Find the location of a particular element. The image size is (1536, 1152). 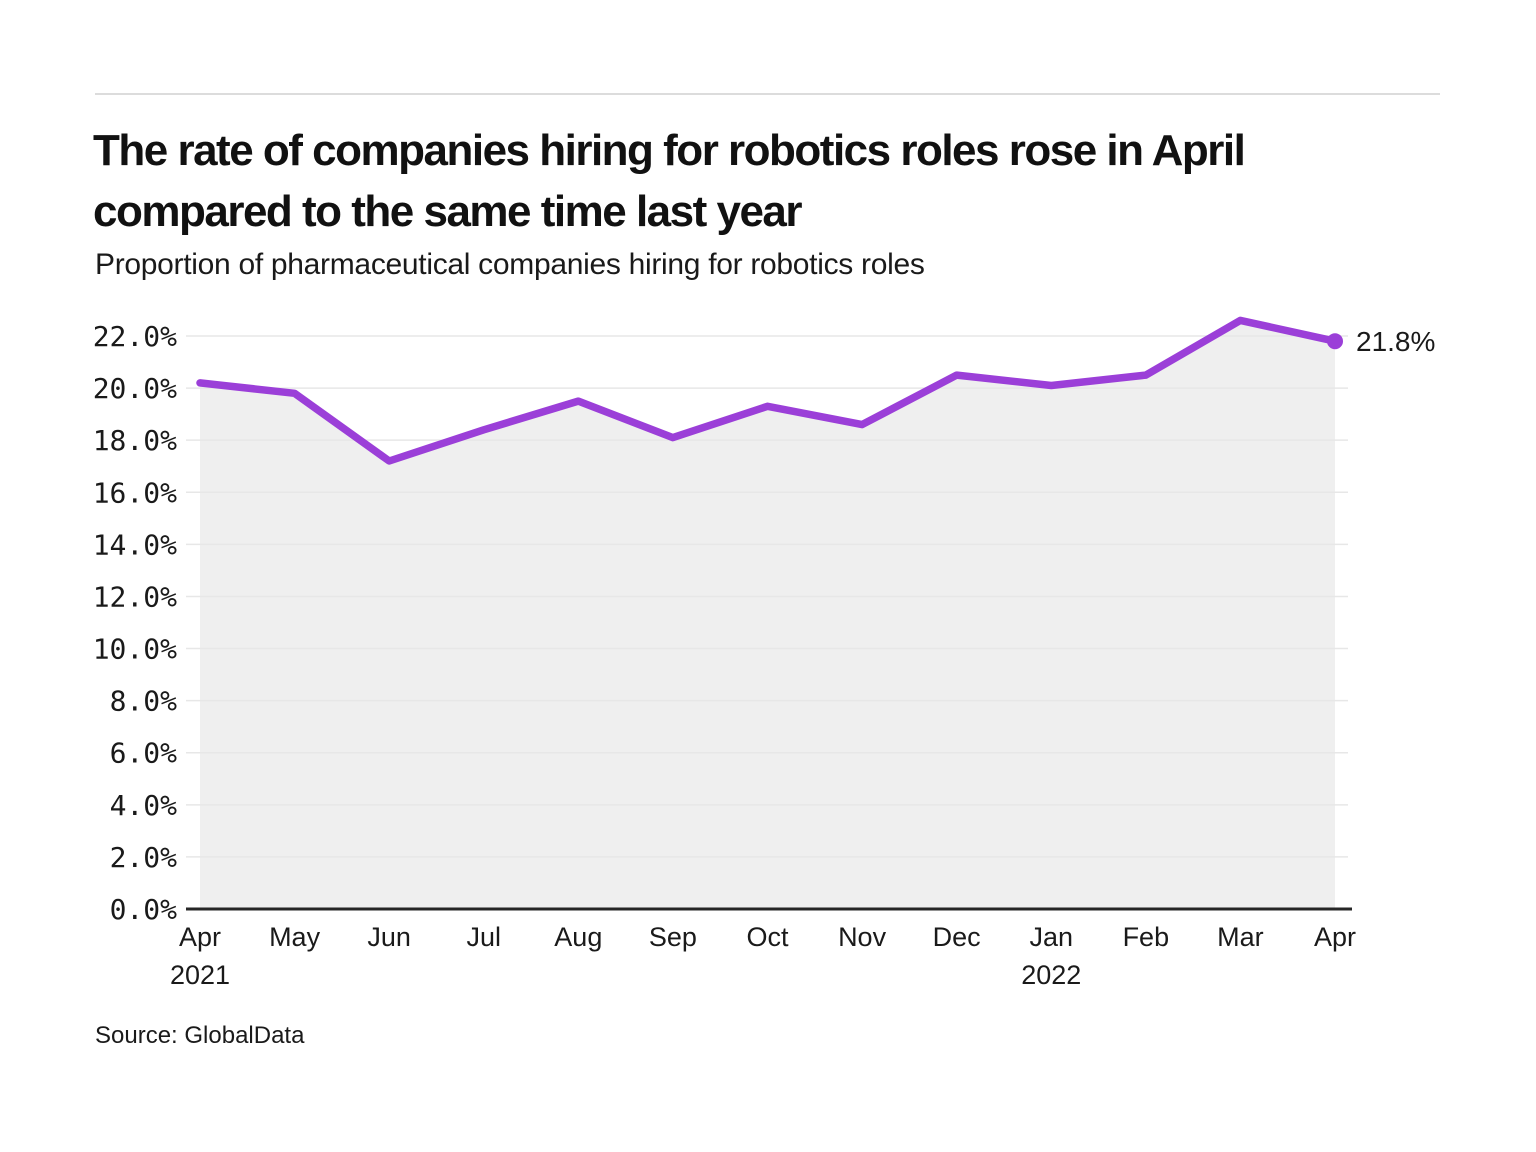

top-divider is located at coordinates (767, 94).